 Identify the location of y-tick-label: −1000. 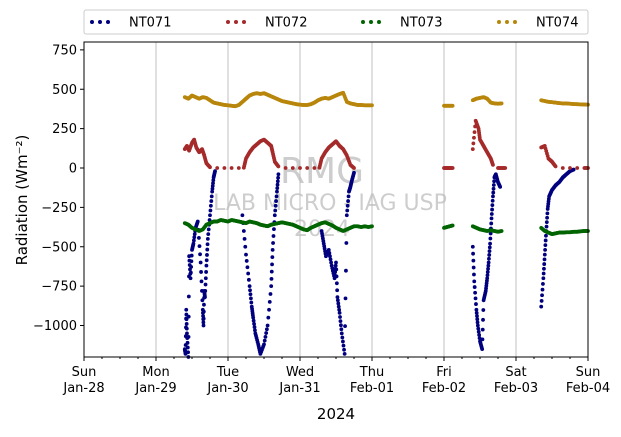
(55, 326).